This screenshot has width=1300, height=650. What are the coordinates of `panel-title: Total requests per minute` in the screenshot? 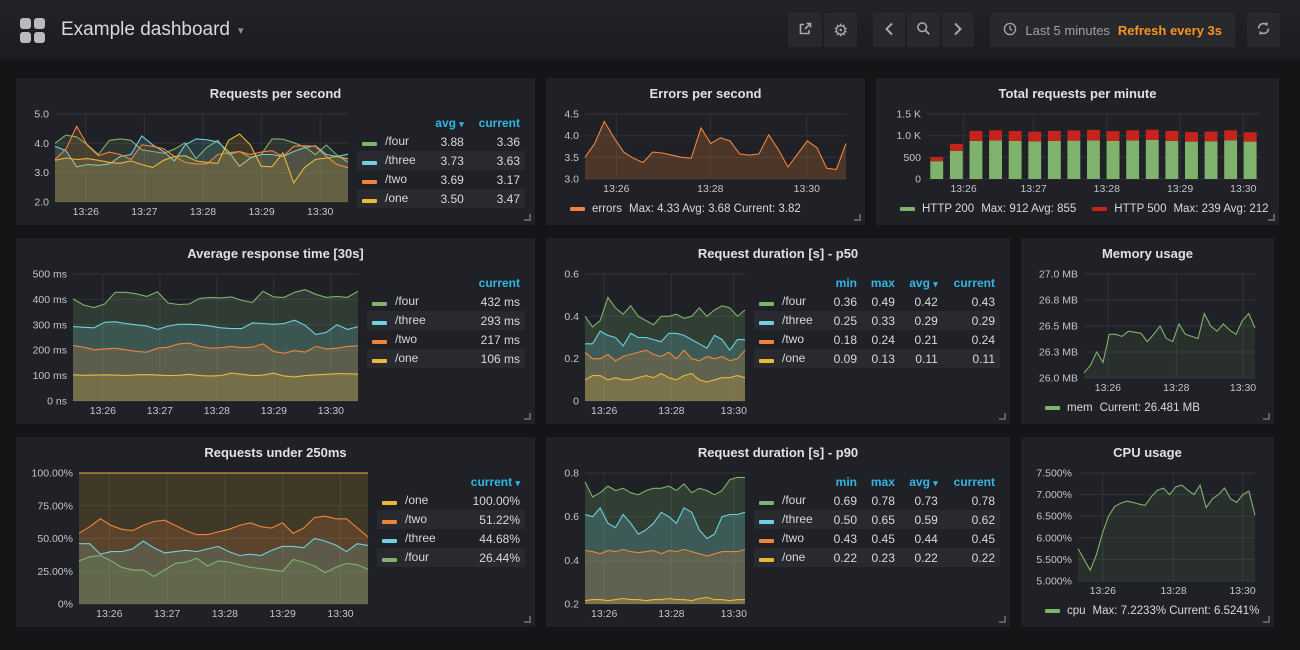 It's located at (1077, 93).